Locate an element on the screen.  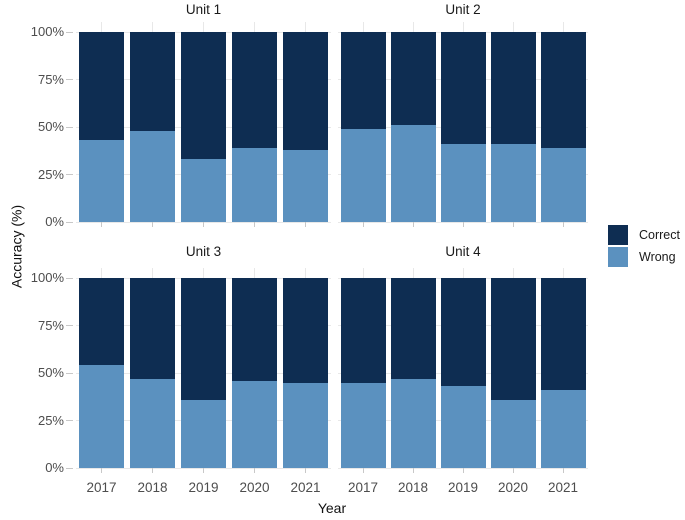
bar-unit-3-2019-segment-correct is located at coordinates (203, 339).